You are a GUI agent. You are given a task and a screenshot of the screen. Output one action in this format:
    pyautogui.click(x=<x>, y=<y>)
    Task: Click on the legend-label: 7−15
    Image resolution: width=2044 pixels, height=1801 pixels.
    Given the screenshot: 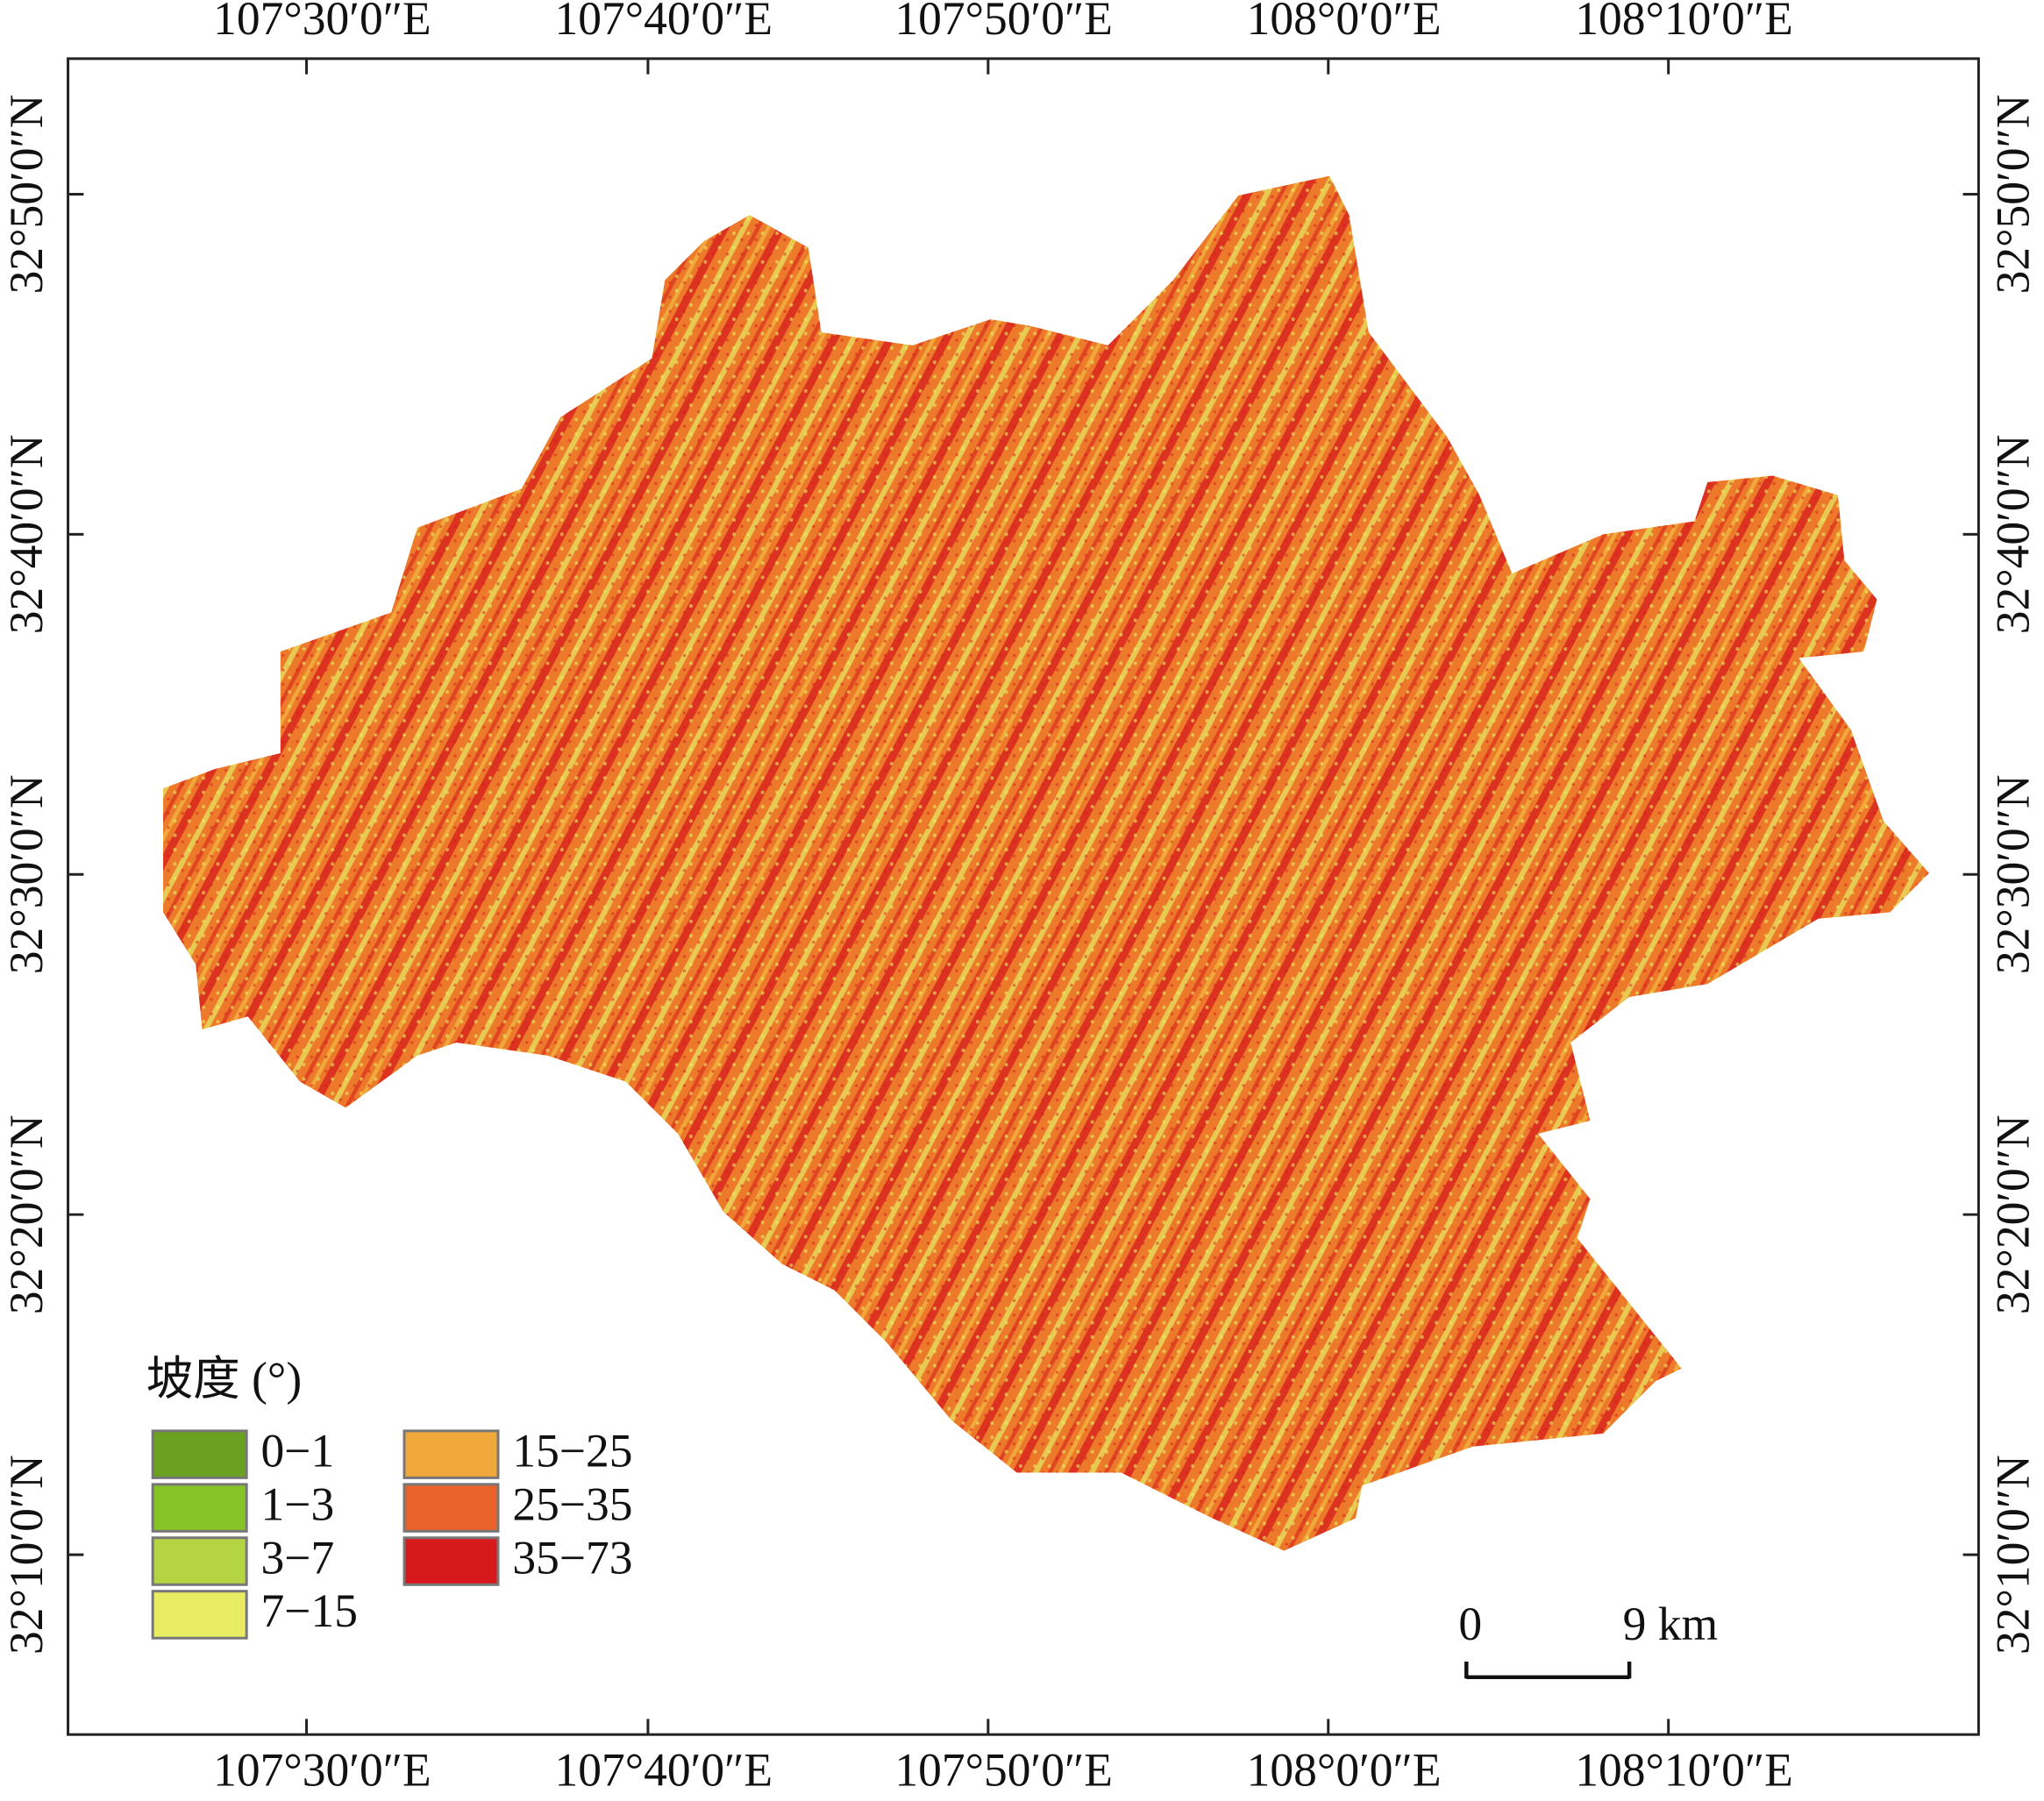 What is the action you would take?
    pyautogui.click(x=309, y=1610)
    